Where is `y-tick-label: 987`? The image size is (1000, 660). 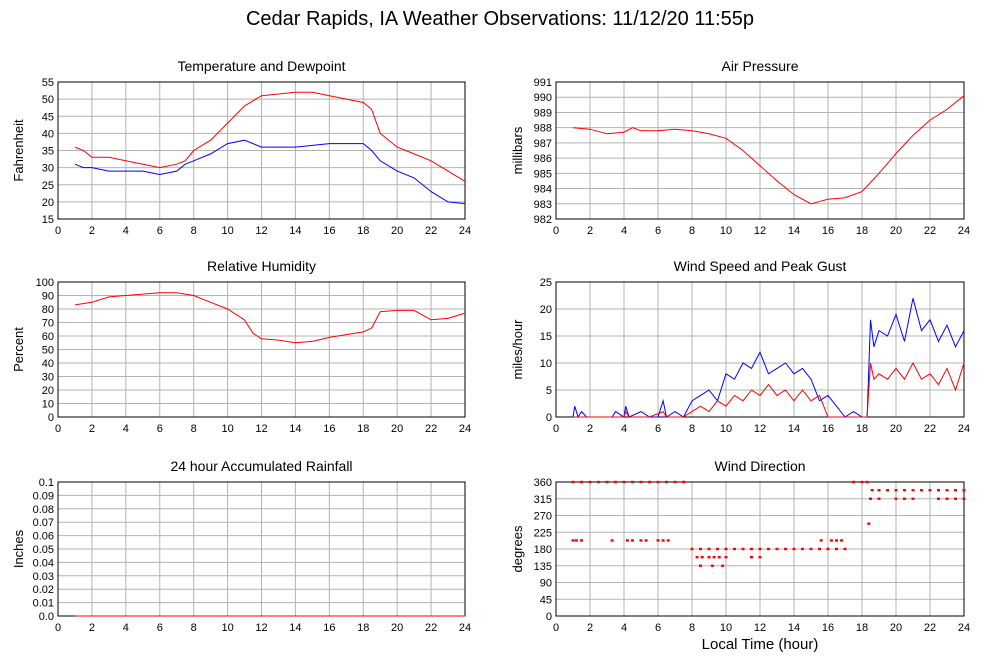
y-tick-label: 987 is located at coordinates (543, 144).